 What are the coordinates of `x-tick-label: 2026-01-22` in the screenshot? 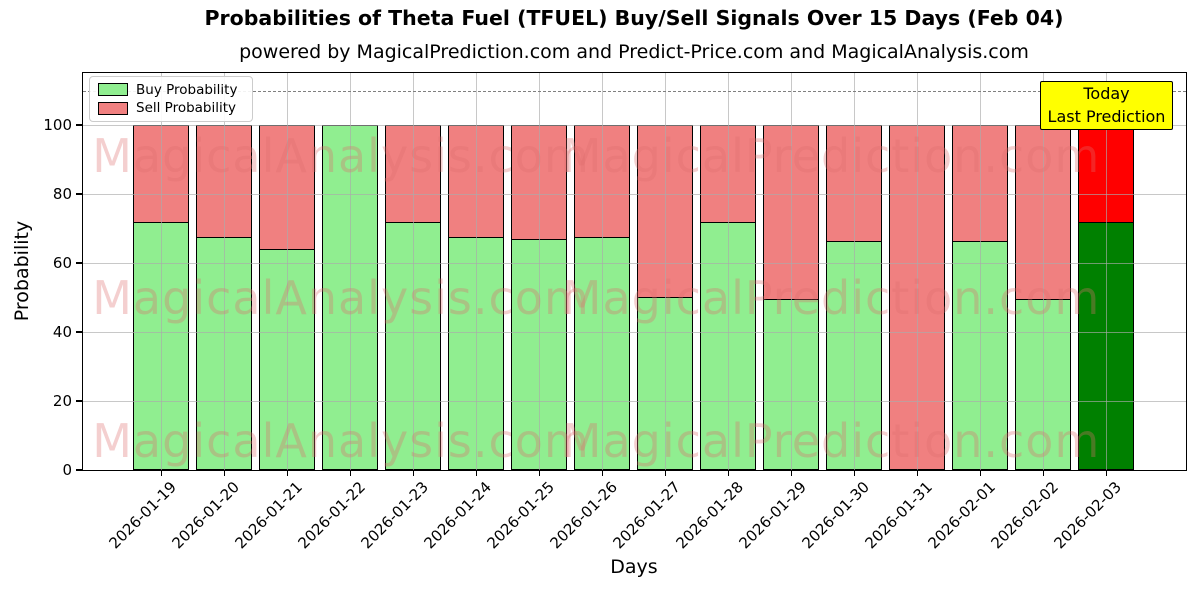 It's located at (331, 515).